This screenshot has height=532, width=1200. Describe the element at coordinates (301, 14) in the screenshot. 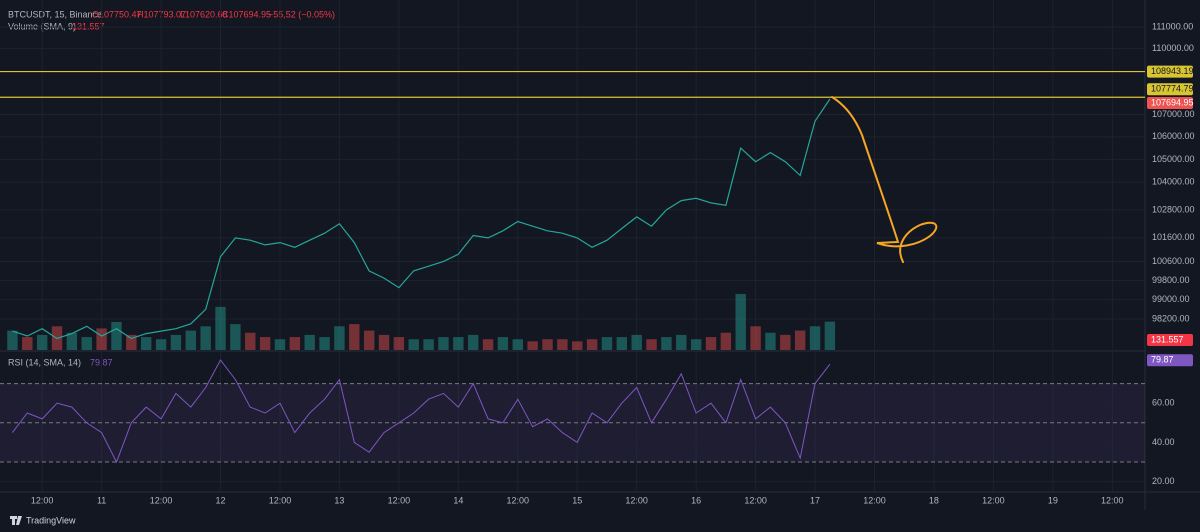

I see `change: −55,52 (−0.05%)` at that location.